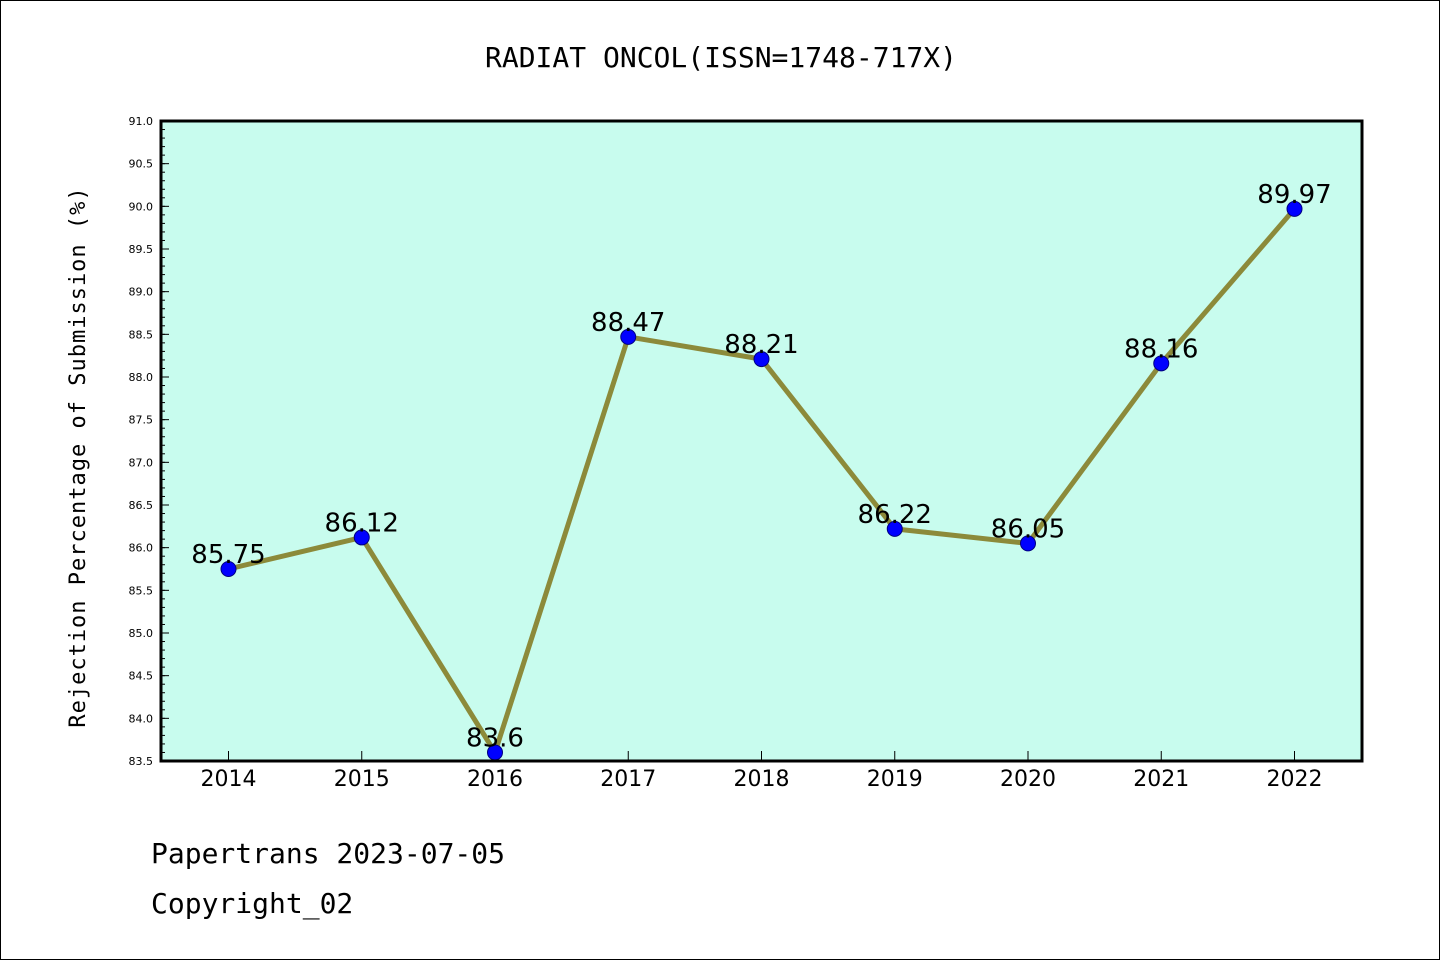  I want to click on data-label: 85.75, so click(228, 555).